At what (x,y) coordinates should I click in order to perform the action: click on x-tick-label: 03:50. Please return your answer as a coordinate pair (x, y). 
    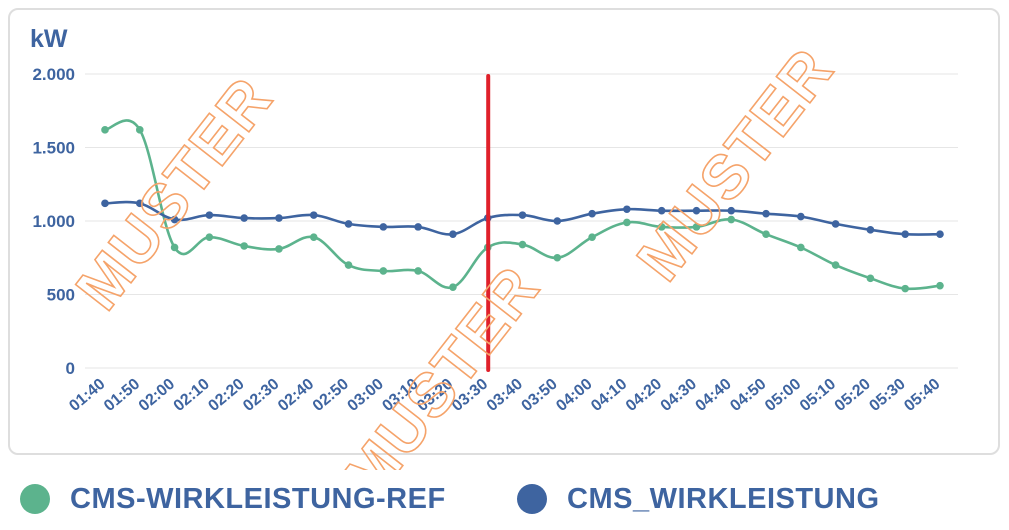
    Looking at the image, I should click on (540, 395).